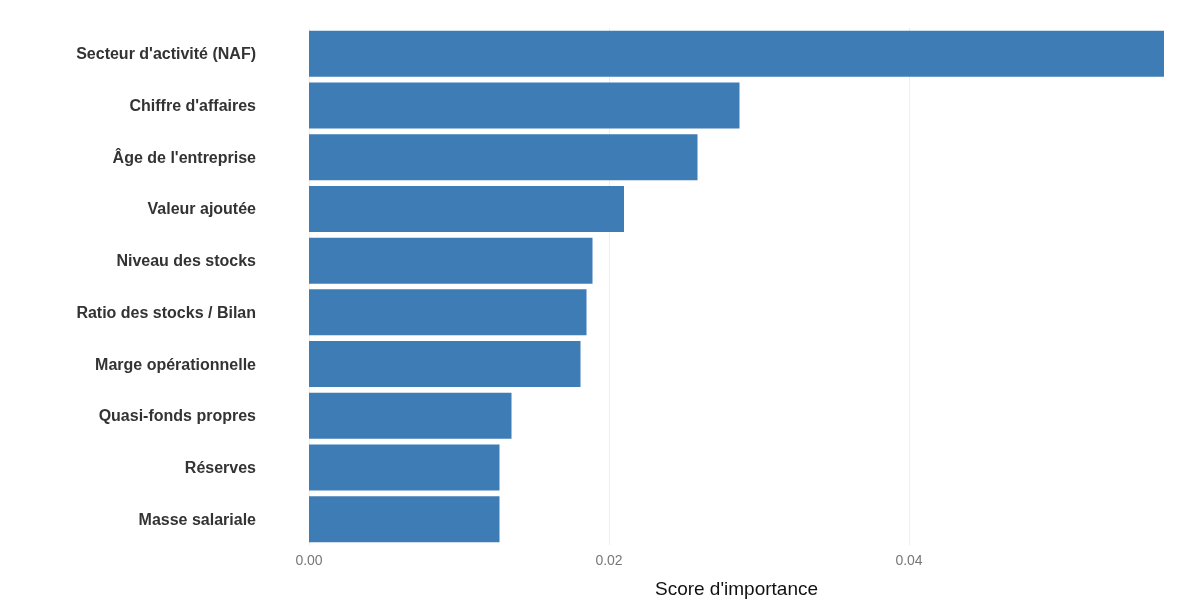 This screenshot has height=612, width=1183. I want to click on y-tick-label: Réserves, so click(220, 467).